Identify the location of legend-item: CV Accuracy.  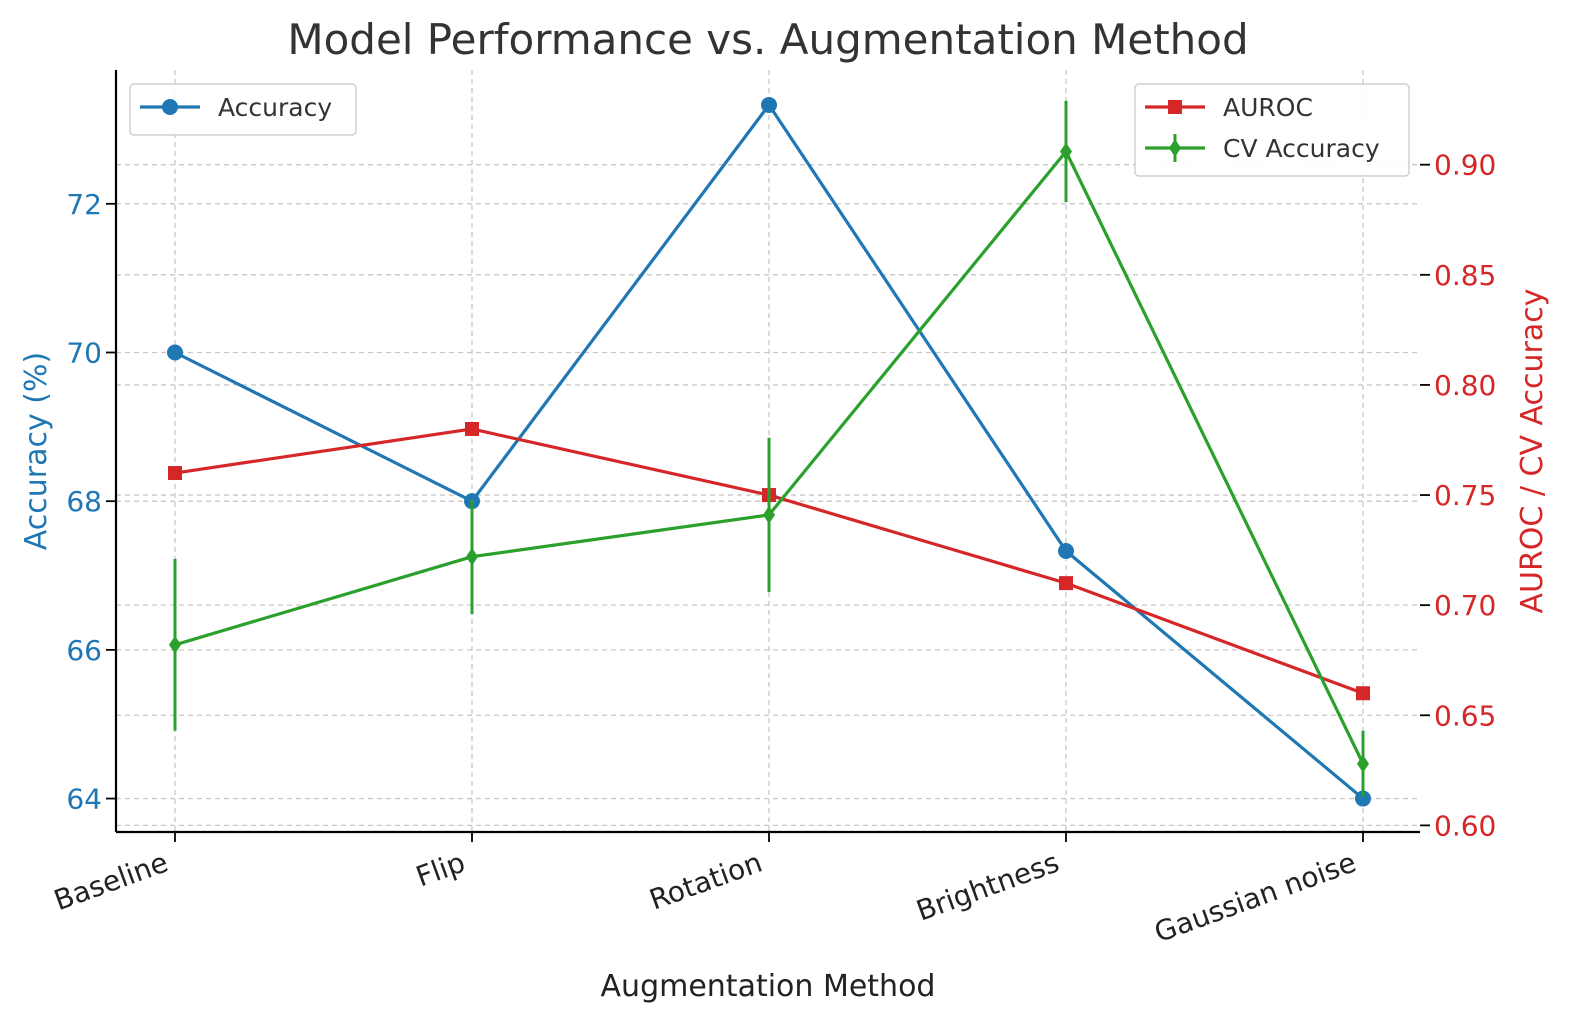
(1262, 148).